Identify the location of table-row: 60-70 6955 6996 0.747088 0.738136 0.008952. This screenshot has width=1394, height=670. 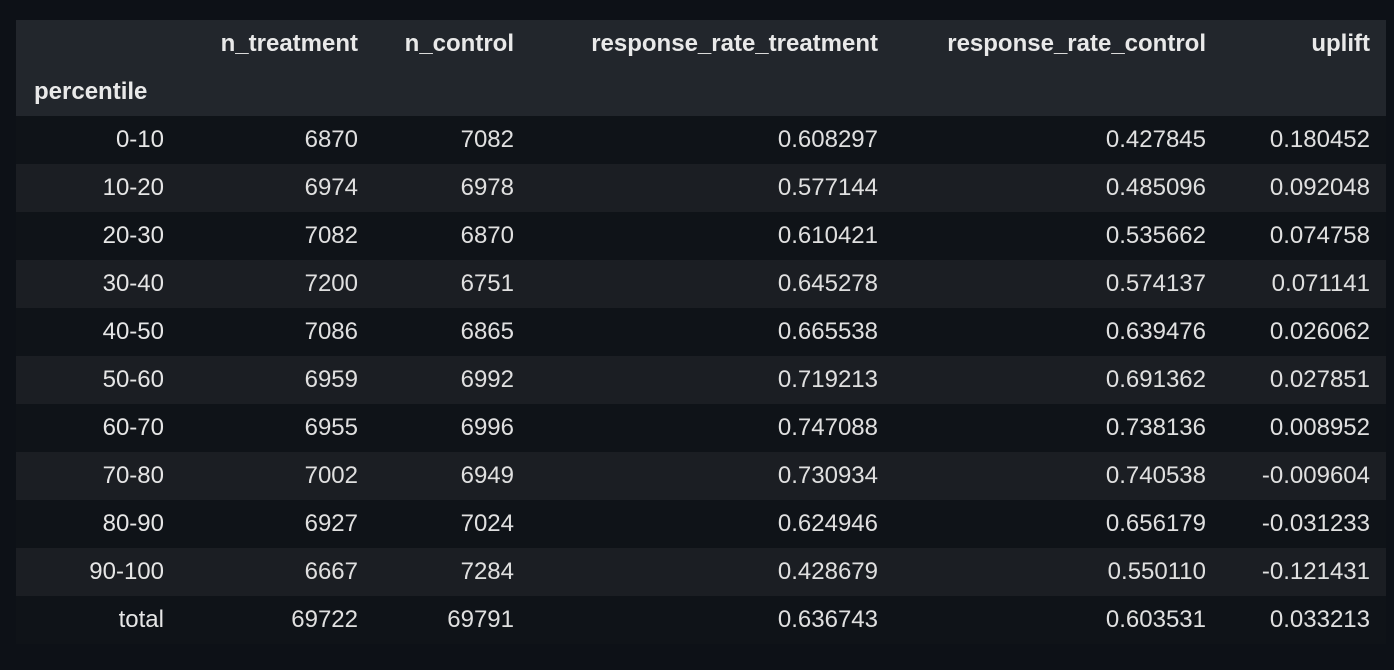
(701, 428).